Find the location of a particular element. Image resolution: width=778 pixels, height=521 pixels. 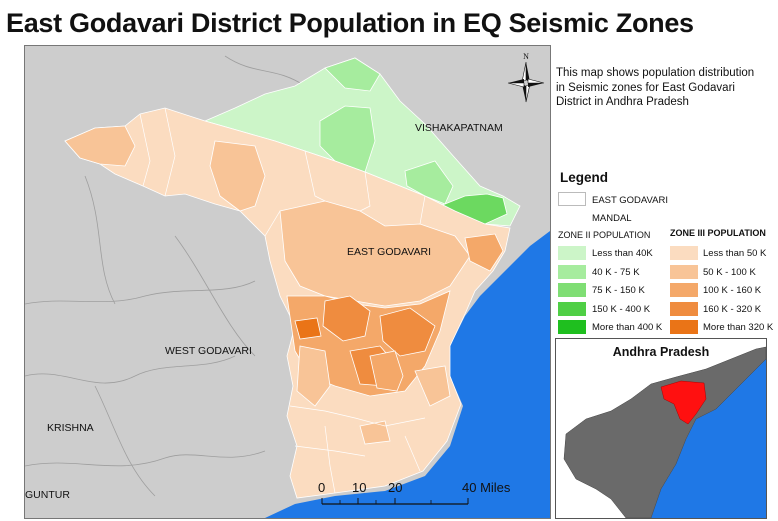

scale-bar-graphic is located at coordinates (395, 501).